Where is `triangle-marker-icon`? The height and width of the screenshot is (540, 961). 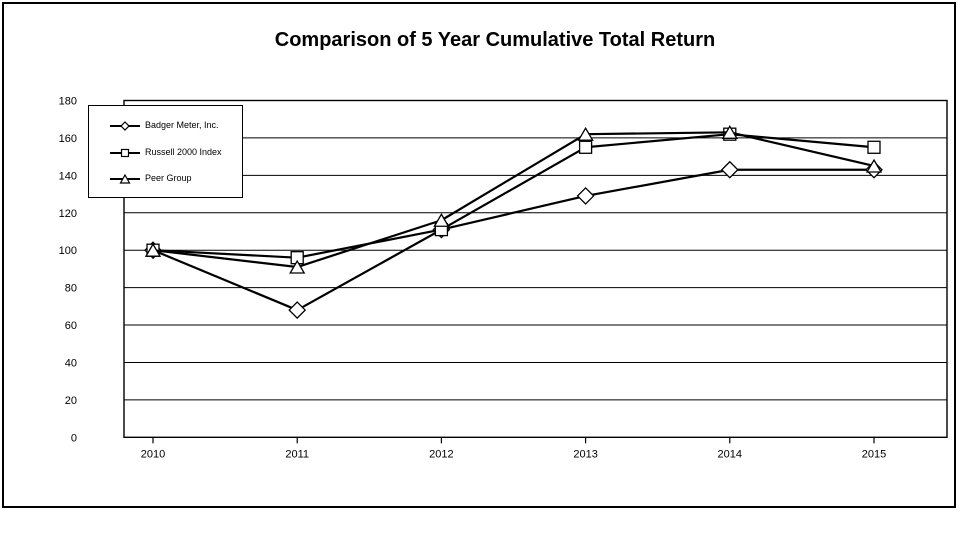 triangle-marker-icon is located at coordinates (125, 178).